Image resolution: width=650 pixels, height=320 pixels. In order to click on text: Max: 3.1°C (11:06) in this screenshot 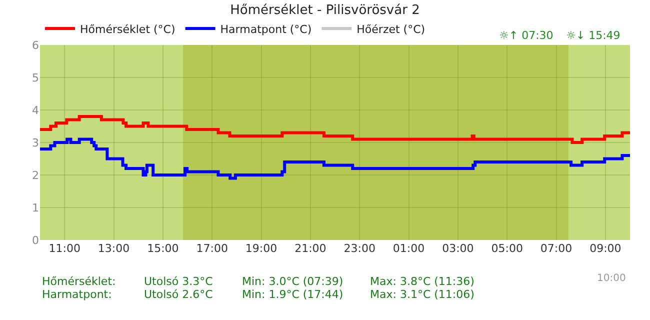, I will do `click(422, 294)`.